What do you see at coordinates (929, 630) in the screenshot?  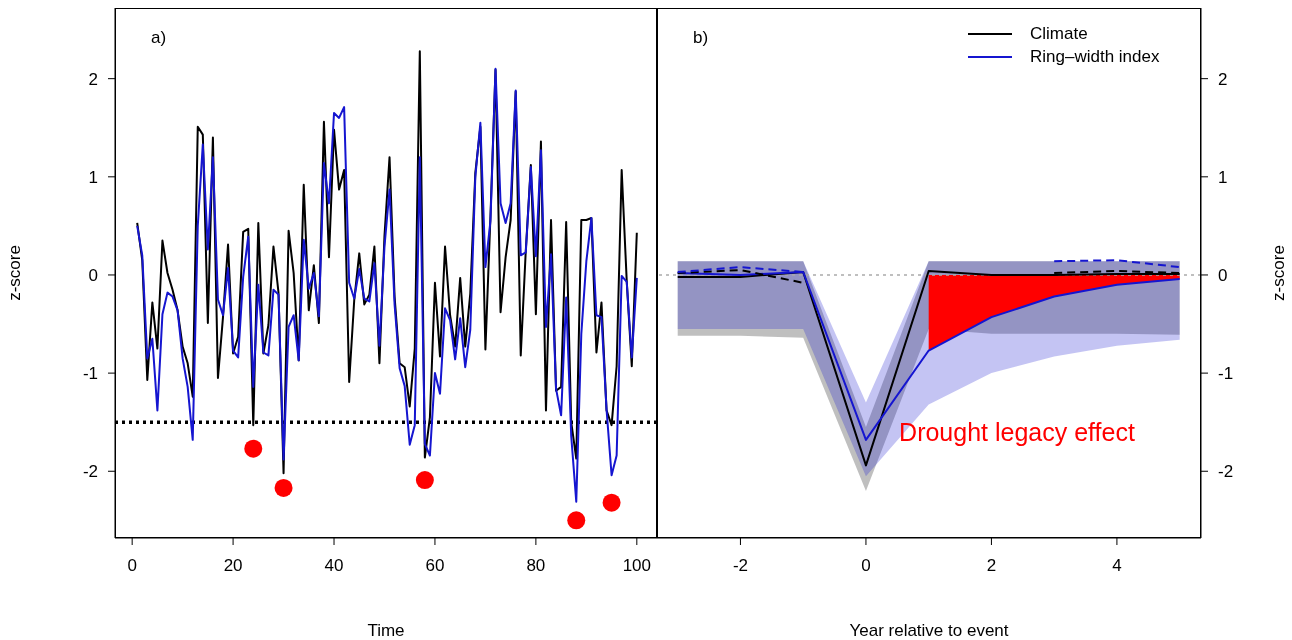 I see `x-axis-title: Year relative to event` at bounding box center [929, 630].